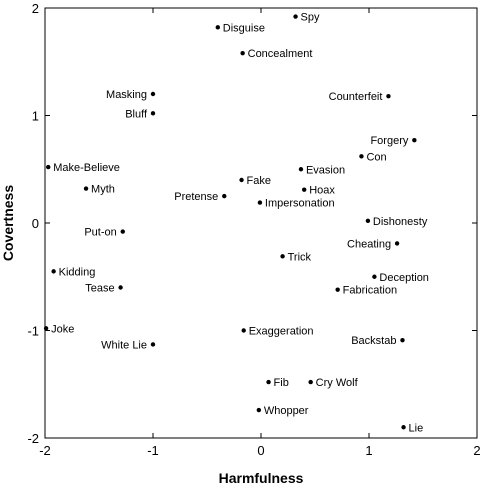 The height and width of the screenshot is (489, 483). I want to click on point-label: Pretense, so click(196, 197).